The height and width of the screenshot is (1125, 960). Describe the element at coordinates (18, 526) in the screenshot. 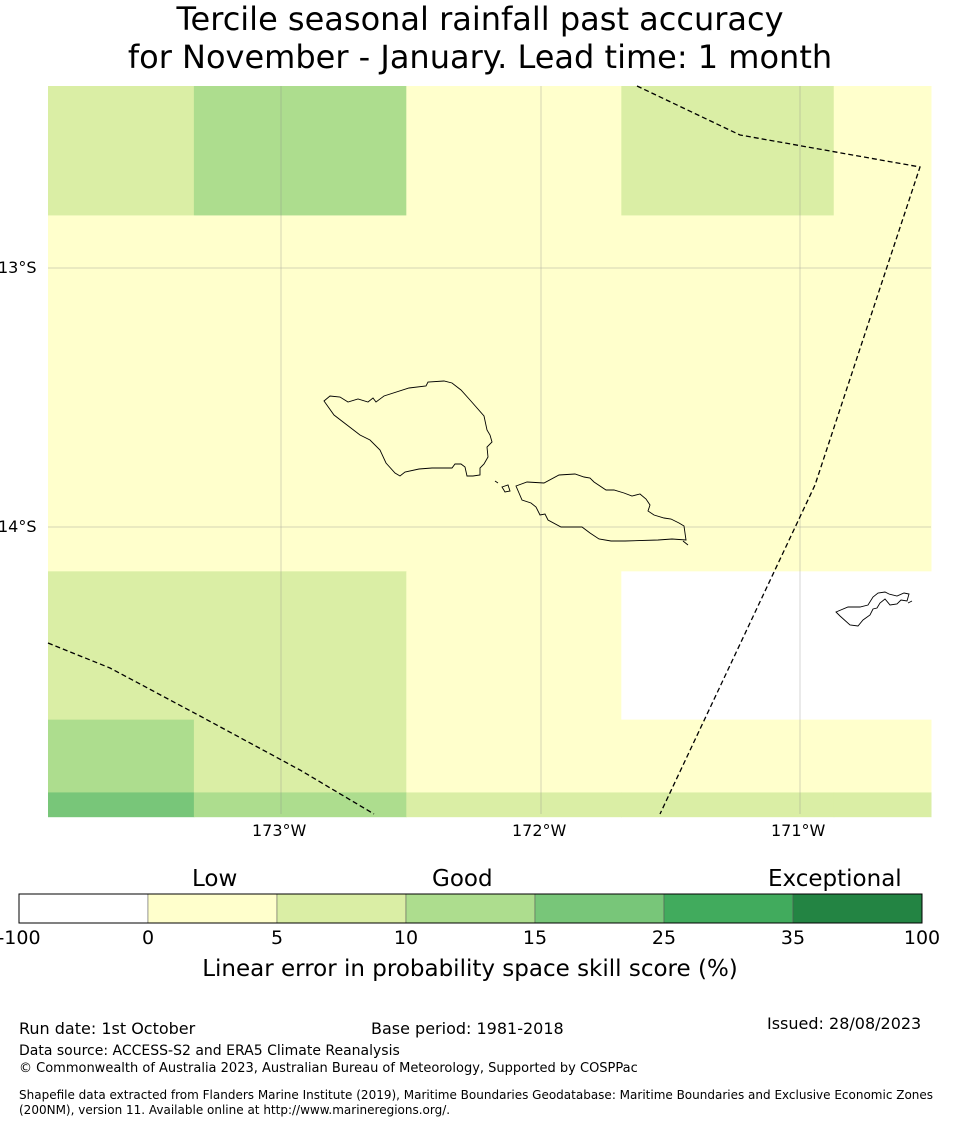

I see `lat-label-14s: 14°S` at that location.